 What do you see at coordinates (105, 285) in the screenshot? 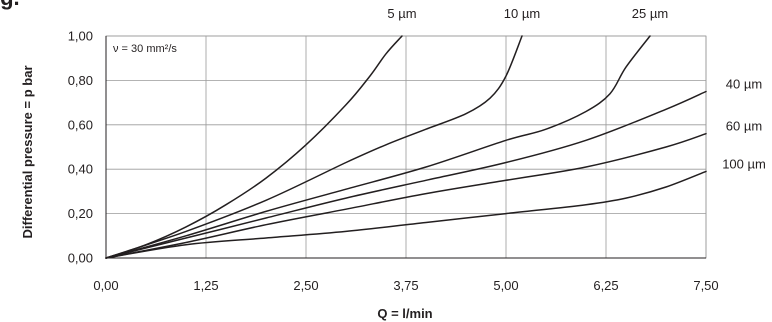
I see `x-tick-label: 0,00` at bounding box center [105, 285].